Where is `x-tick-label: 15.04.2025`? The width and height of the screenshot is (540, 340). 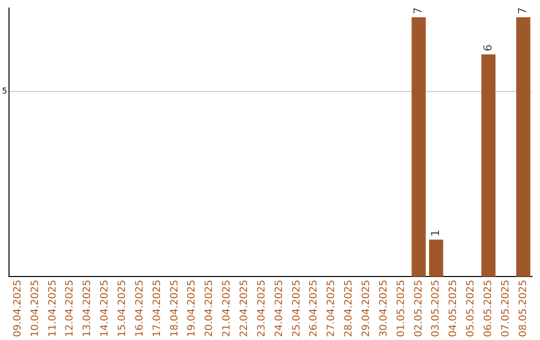
x-tick-label: 15.04.2025 is located at coordinates (122, 309).